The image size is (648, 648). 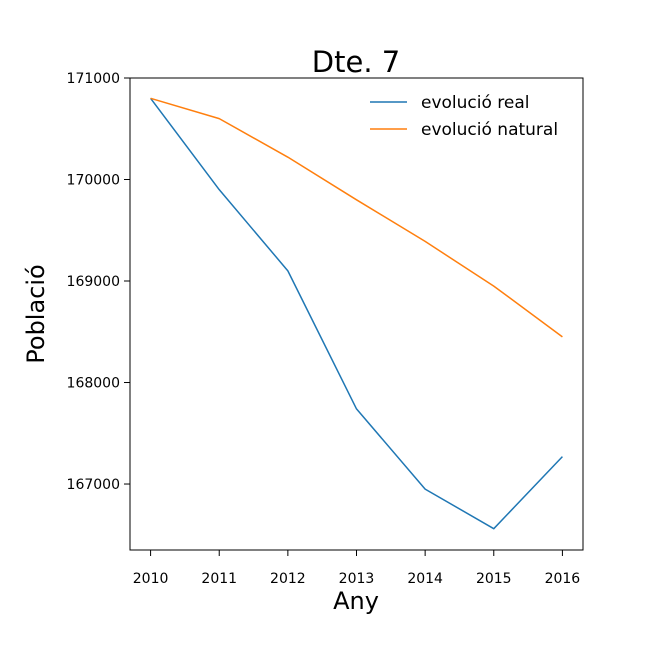 What do you see at coordinates (475, 103) in the screenshot?
I see `legend-label: evolució real` at bounding box center [475, 103].